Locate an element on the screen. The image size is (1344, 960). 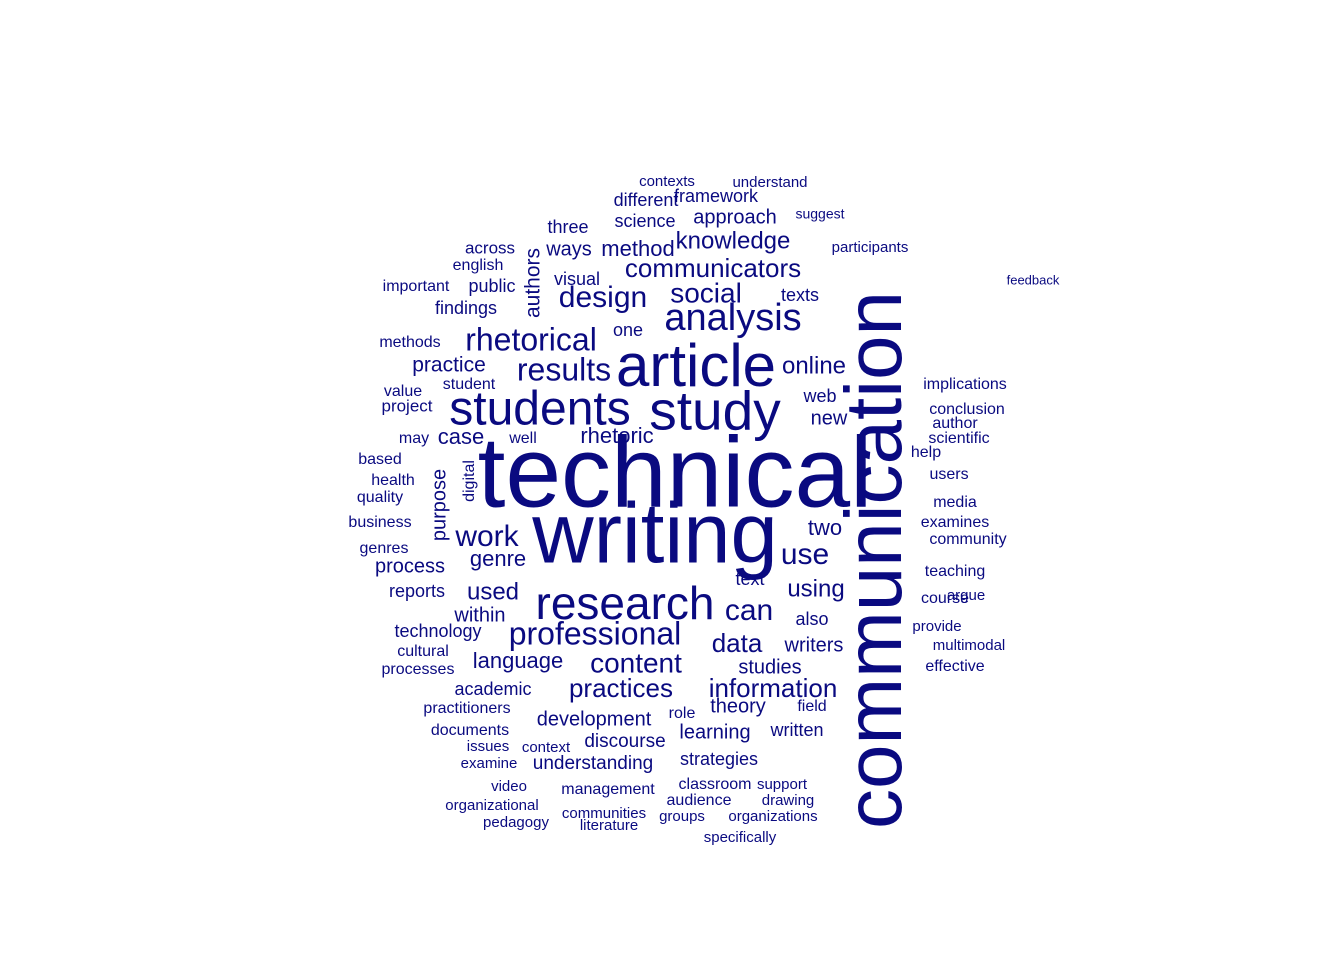
cloud-word: practitioners is located at coordinates (466, 708).